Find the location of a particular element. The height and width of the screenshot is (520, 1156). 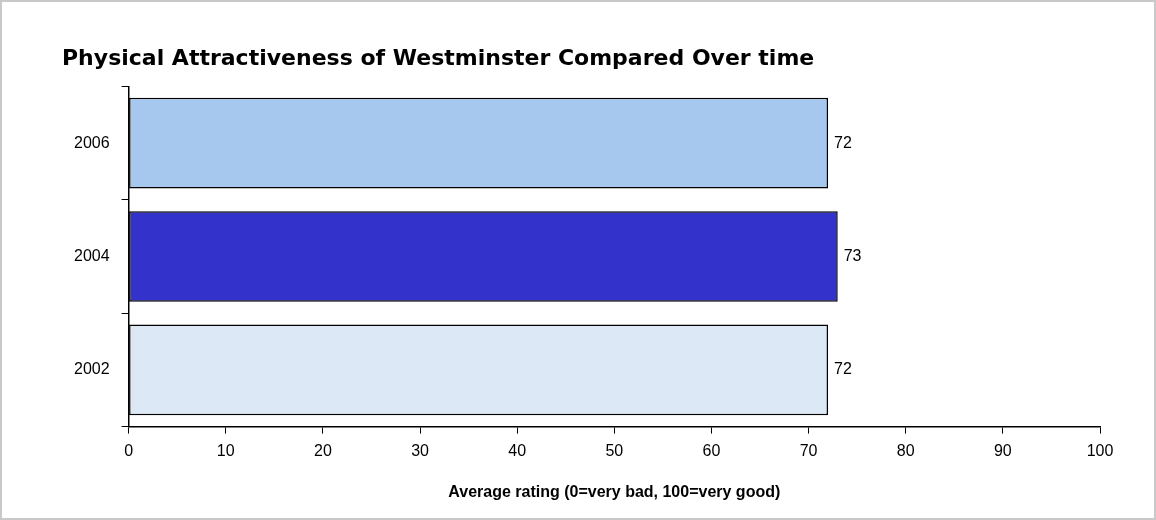

x-tick-label: 100 is located at coordinates (1100, 450).